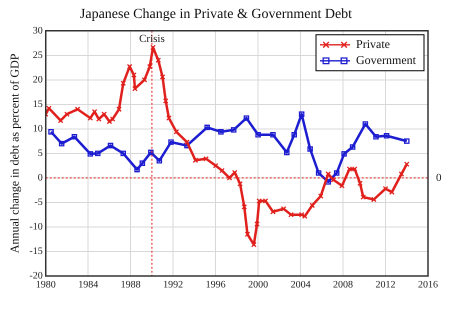  What do you see at coordinates (36, 252) in the screenshot?
I see `y-tick-label: -15` at bounding box center [36, 252].